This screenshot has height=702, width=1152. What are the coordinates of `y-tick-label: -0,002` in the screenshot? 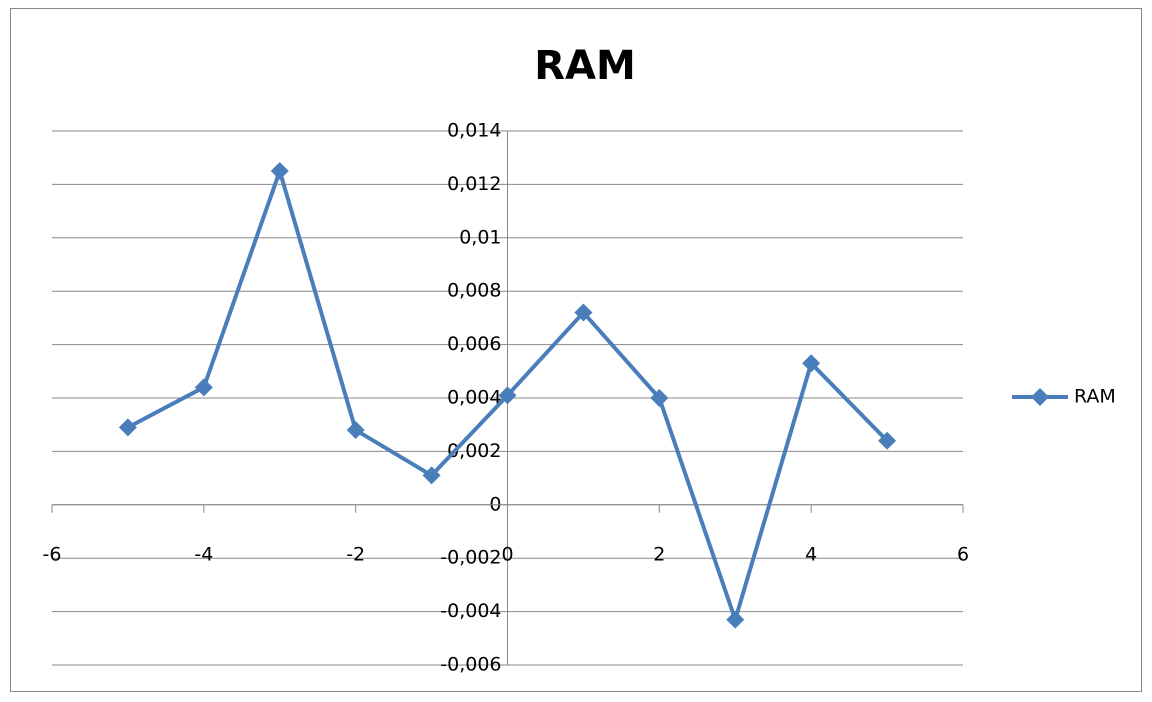 It's located at (470, 558).